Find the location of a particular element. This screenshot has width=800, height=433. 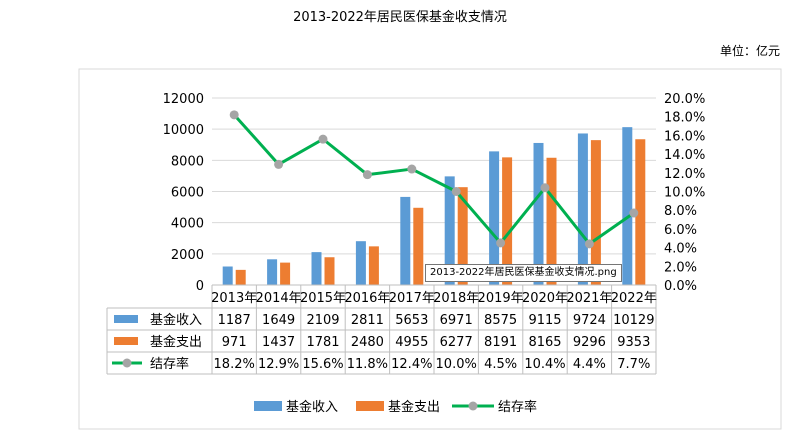

x-category-label: 2021年 is located at coordinates (589, 298).